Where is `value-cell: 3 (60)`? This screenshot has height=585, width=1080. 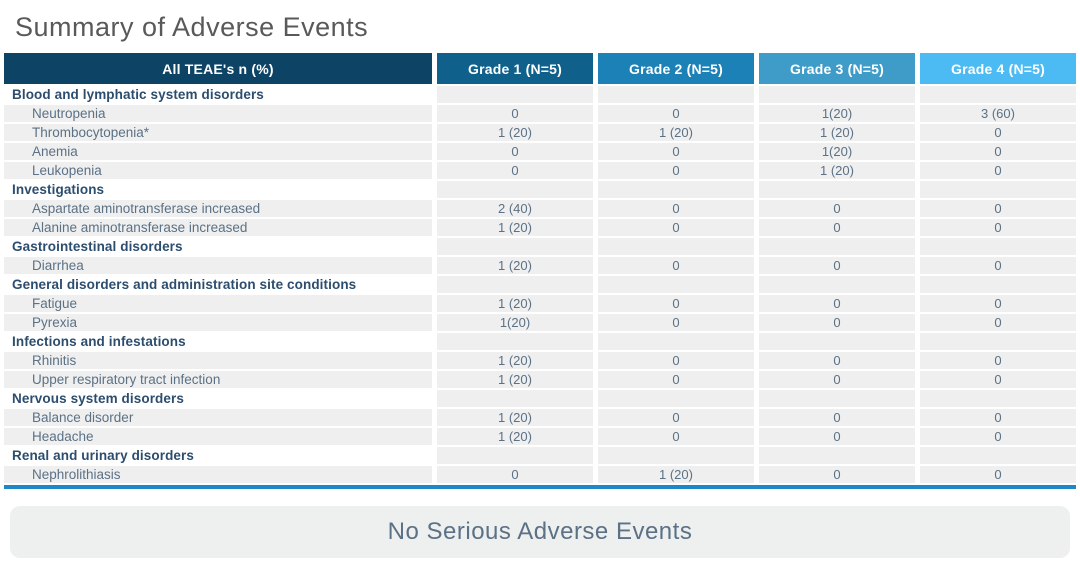
value-cell: 3 (60) is located at coordinates (998, 113).